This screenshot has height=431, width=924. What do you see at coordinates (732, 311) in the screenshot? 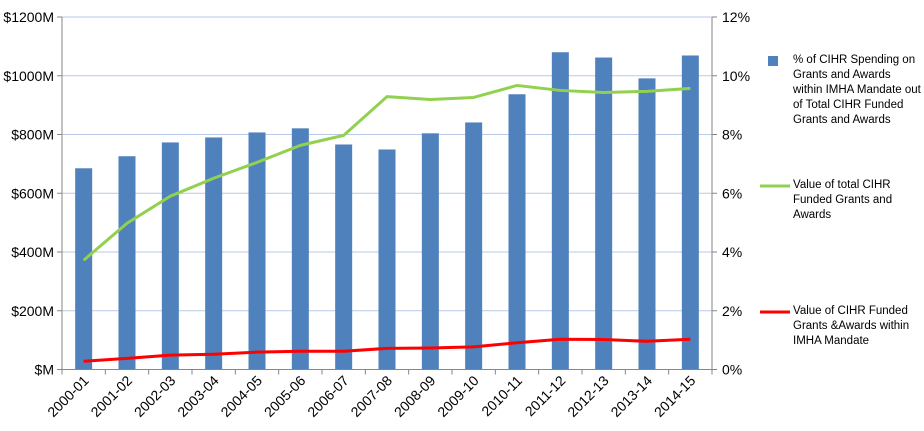
I see `right-tick-label: 2%` at bounding box center [732, 311].